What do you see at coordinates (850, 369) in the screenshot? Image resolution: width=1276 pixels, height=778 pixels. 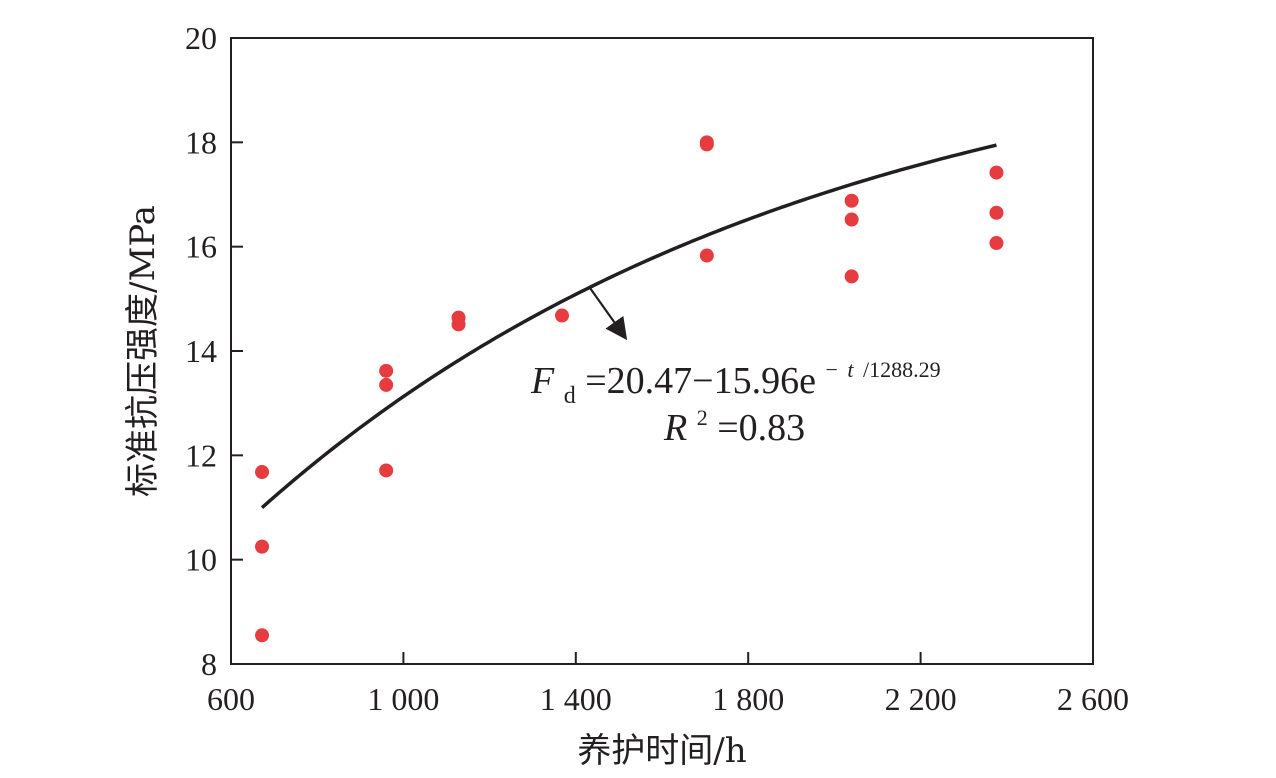 I see `equation-exponent-variable: t` at bounding box center [850, 369].